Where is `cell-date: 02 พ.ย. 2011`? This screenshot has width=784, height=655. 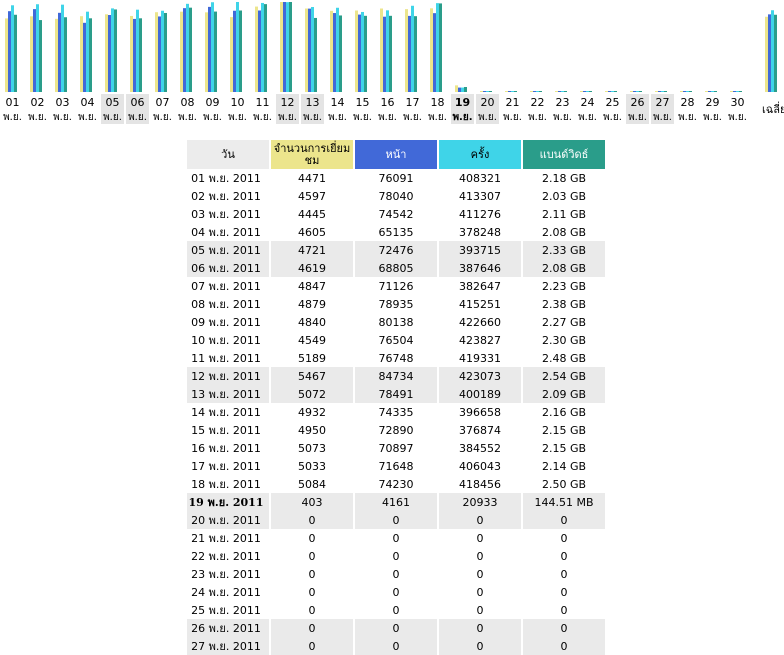
cell-date: 02 พ.ย. 2011 is located at coordinates (226, 196).